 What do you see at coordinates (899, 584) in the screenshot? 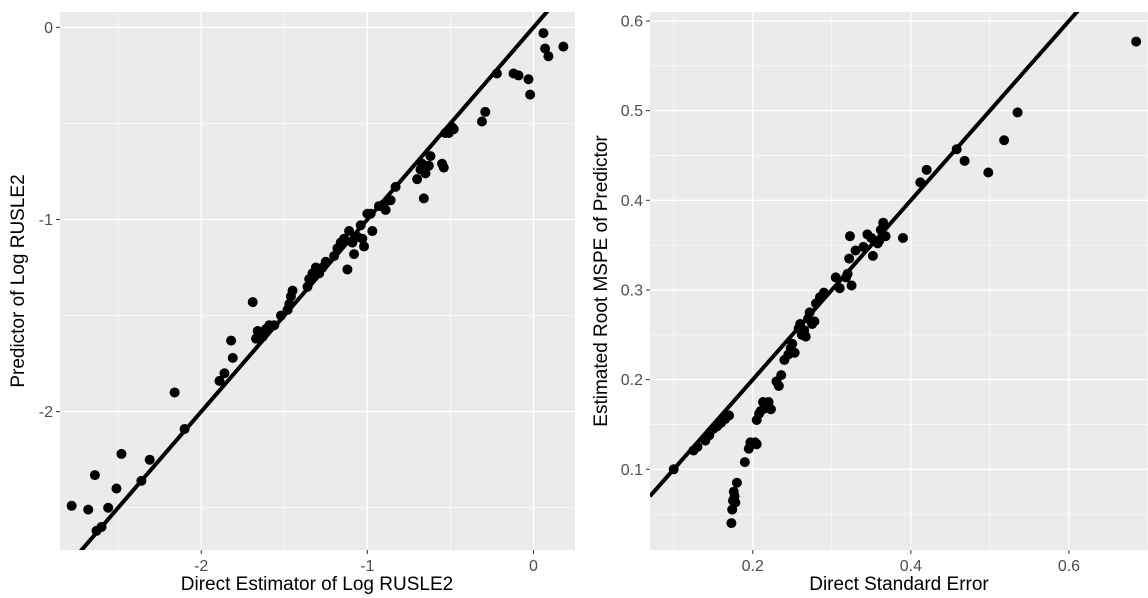
I see `right-x-axis-title: Direct Standard Error` at bounding box center [899, 584].